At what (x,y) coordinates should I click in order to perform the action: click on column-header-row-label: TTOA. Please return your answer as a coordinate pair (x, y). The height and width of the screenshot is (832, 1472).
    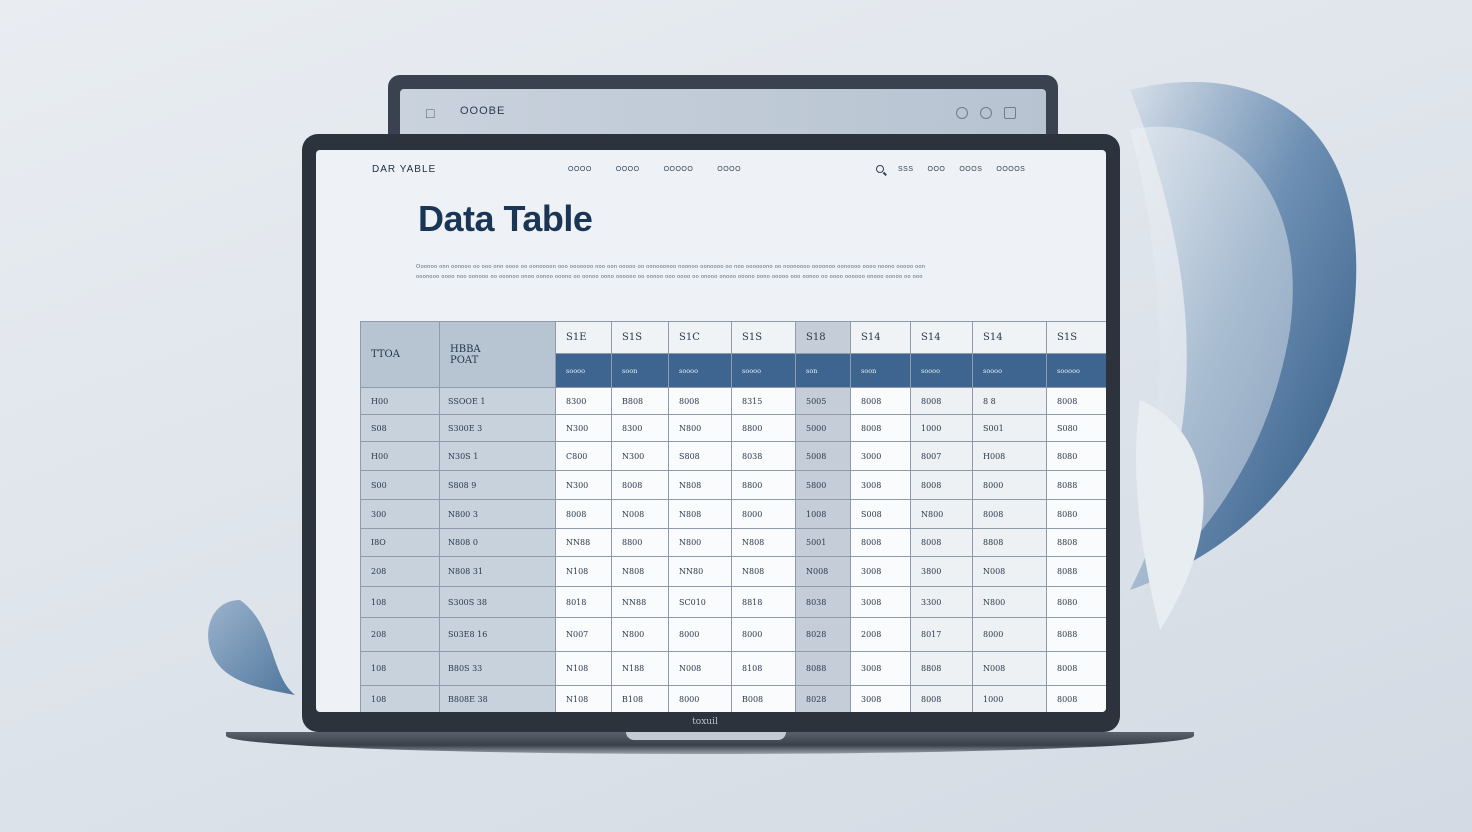
    Looking at the image, I should click on (400, 354).